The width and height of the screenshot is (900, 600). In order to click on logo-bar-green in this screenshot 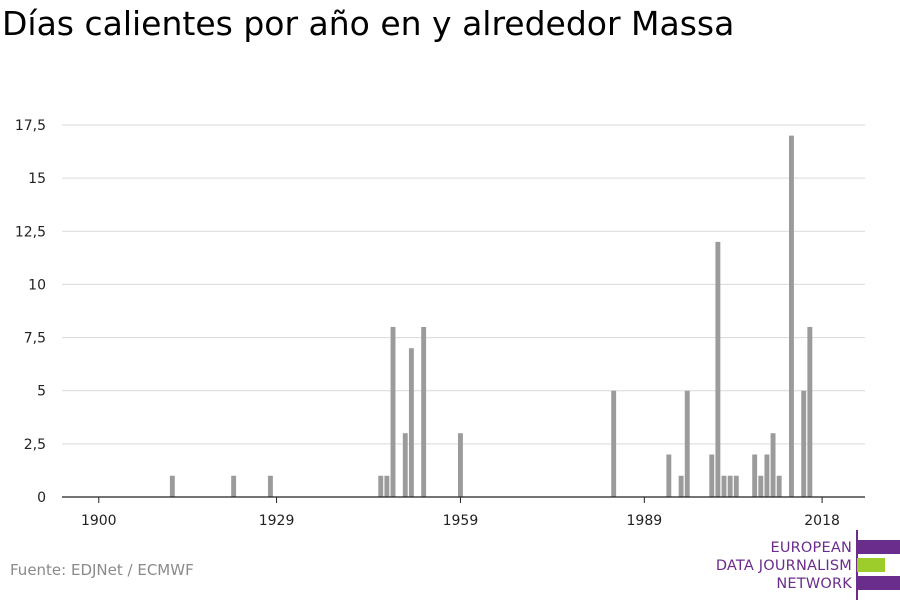, I will do `click(871, 565)`.